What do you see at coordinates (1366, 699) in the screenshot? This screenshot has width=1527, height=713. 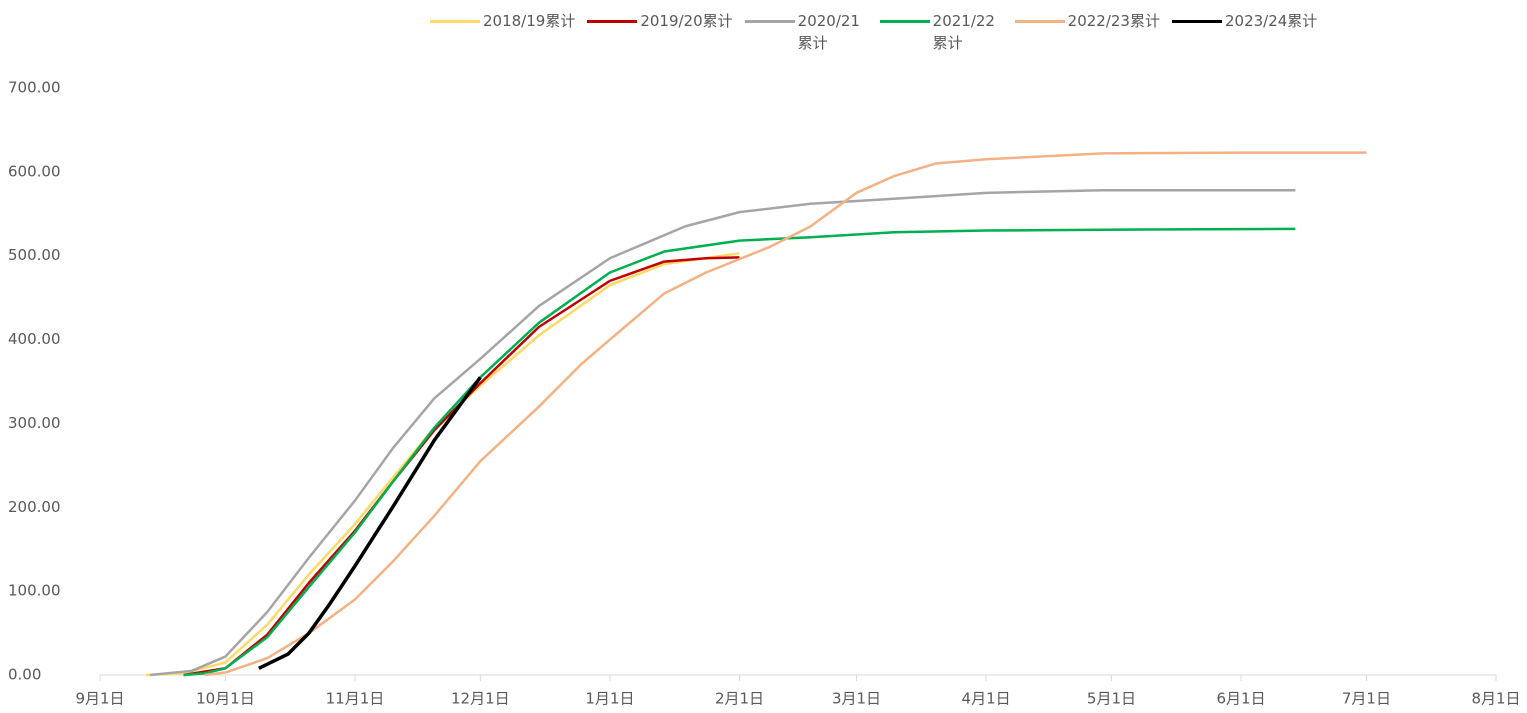 I see `x-tick-label: 7月1日` at bounding box center [1366, 699].